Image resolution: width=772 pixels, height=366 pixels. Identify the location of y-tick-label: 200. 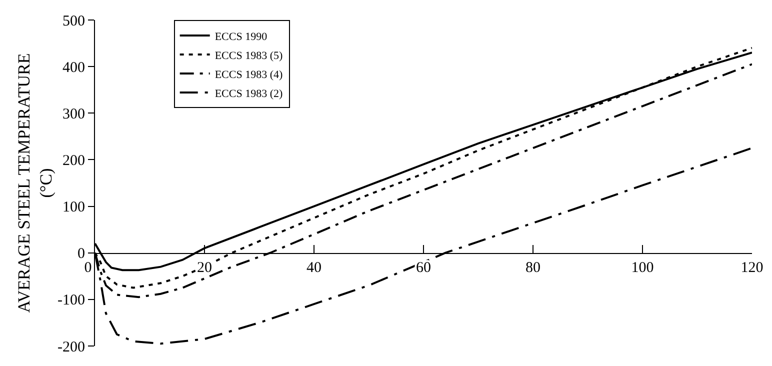
(73, 160).